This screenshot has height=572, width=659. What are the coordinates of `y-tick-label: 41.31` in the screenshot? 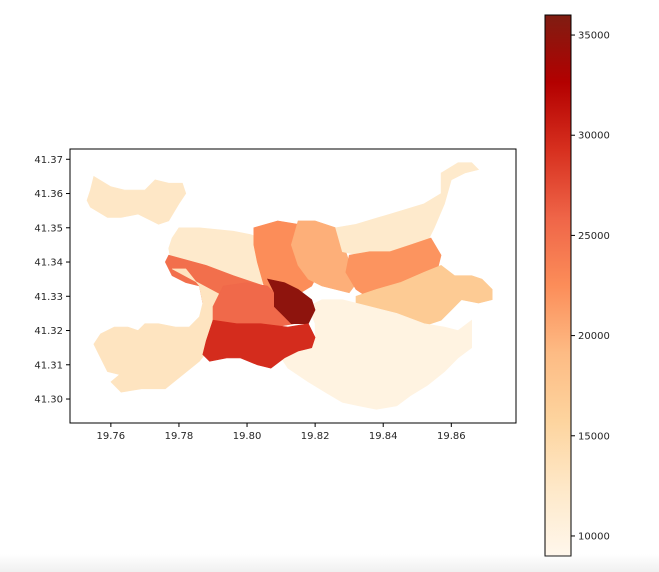 It's located at (48, 365).